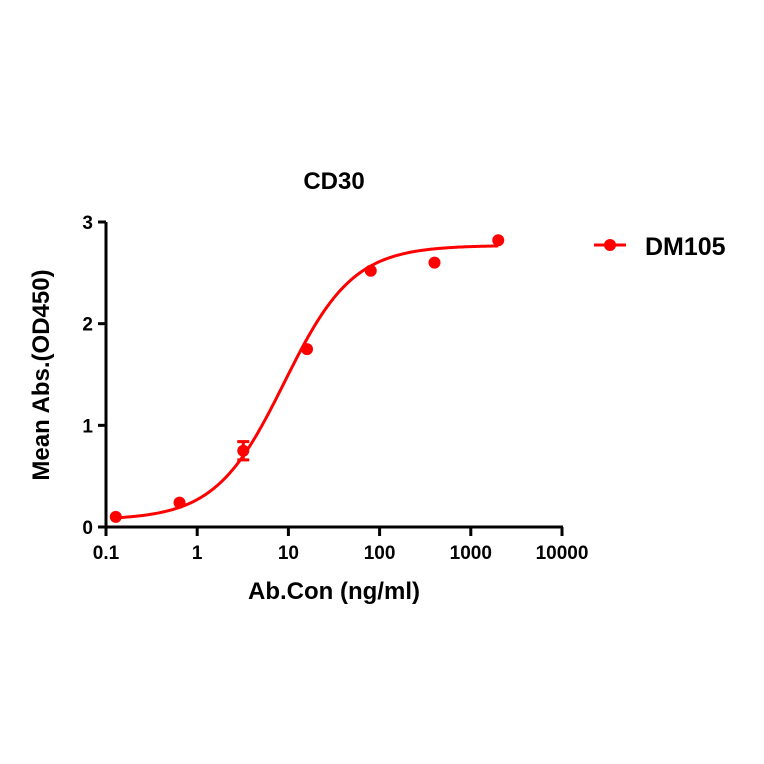 The image size is (764, 764). What do you see at coordinates (94, 376) in the screenshot?
I see `y-ticks: 0 1 2 3` at bounding box center [94, 376].